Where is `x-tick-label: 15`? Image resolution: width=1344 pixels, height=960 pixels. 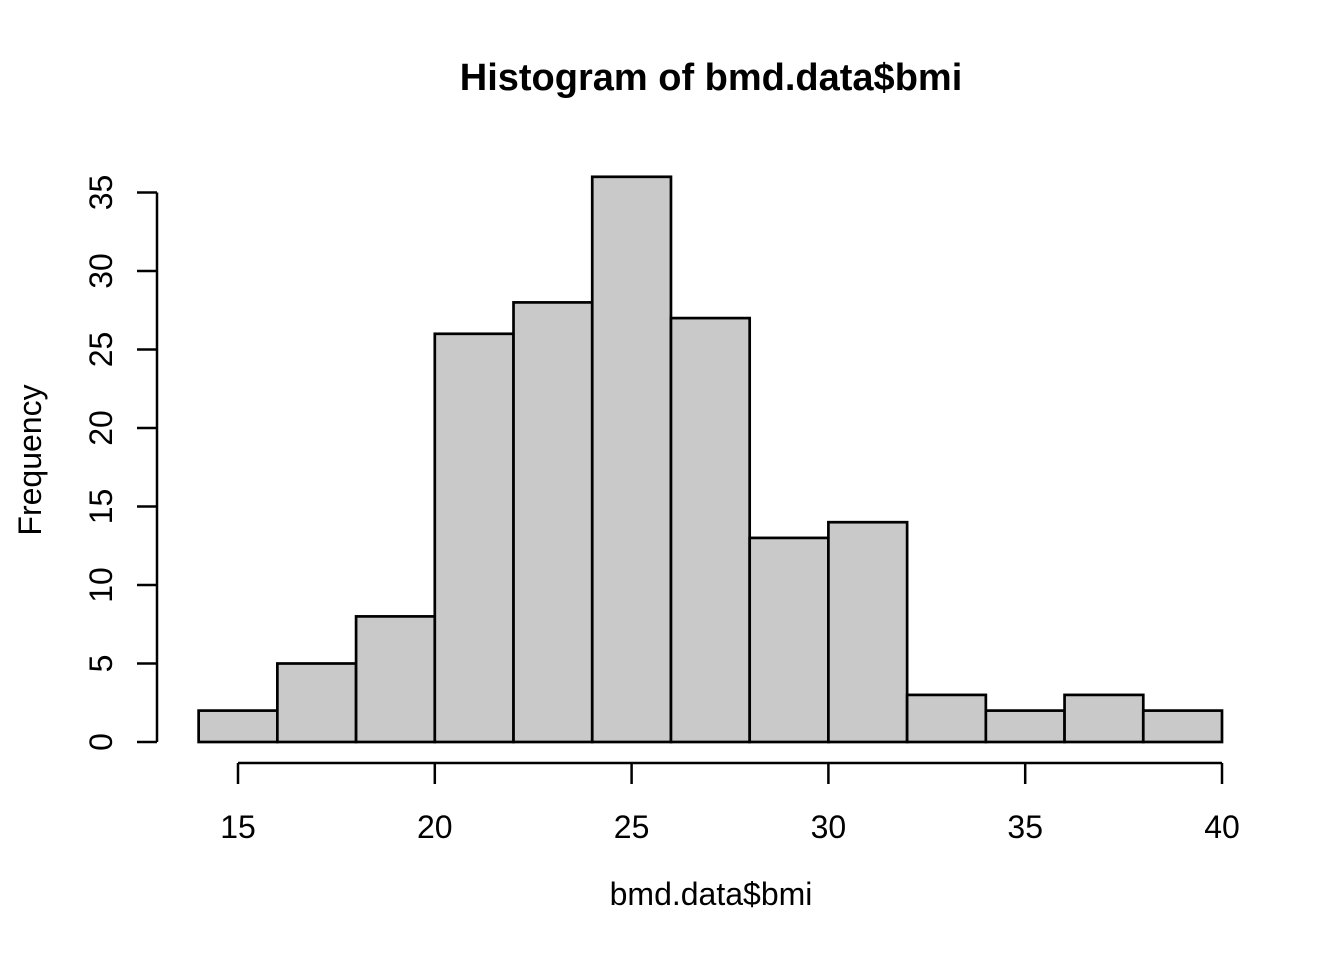 x-tick-label: 15 is located at coordinates (238, 827).